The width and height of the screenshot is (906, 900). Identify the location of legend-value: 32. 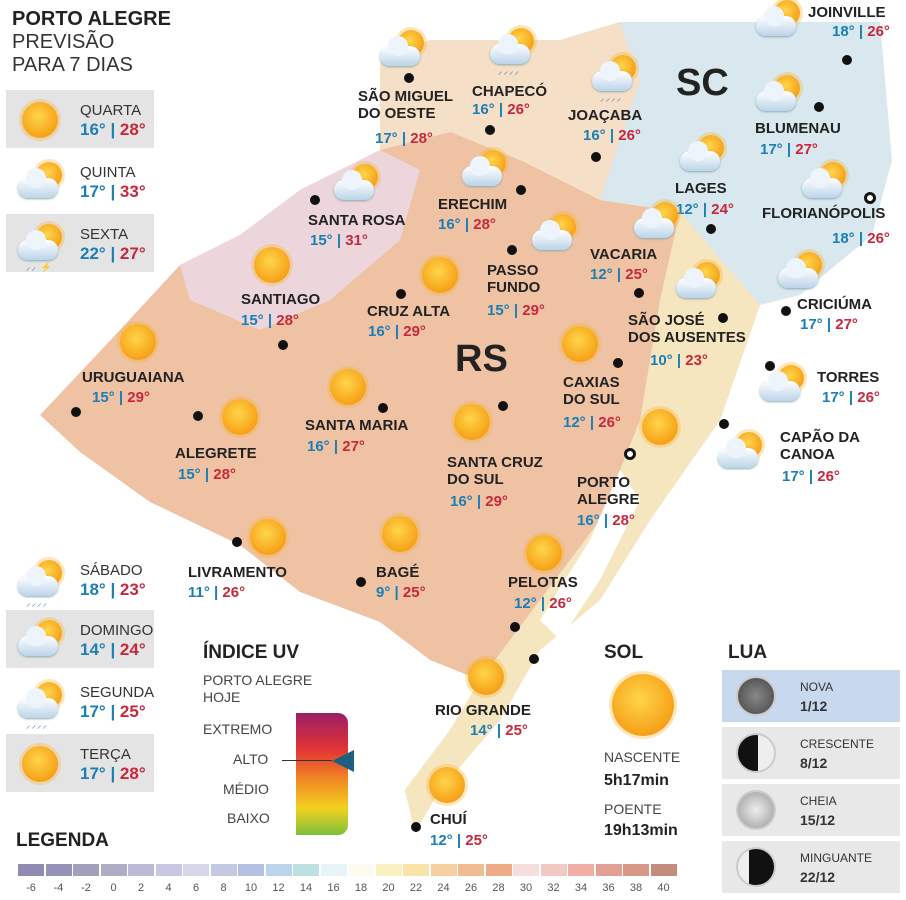
(553, 888).